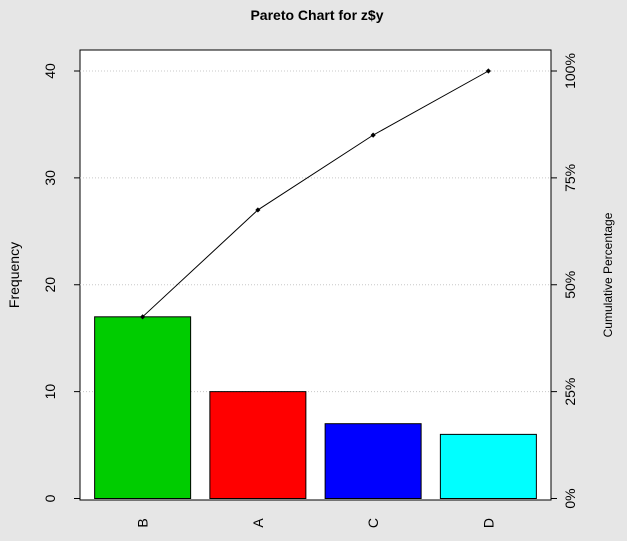 The image size is (627, 541). I want to click on x-tick-label: D, so click(488, 523).